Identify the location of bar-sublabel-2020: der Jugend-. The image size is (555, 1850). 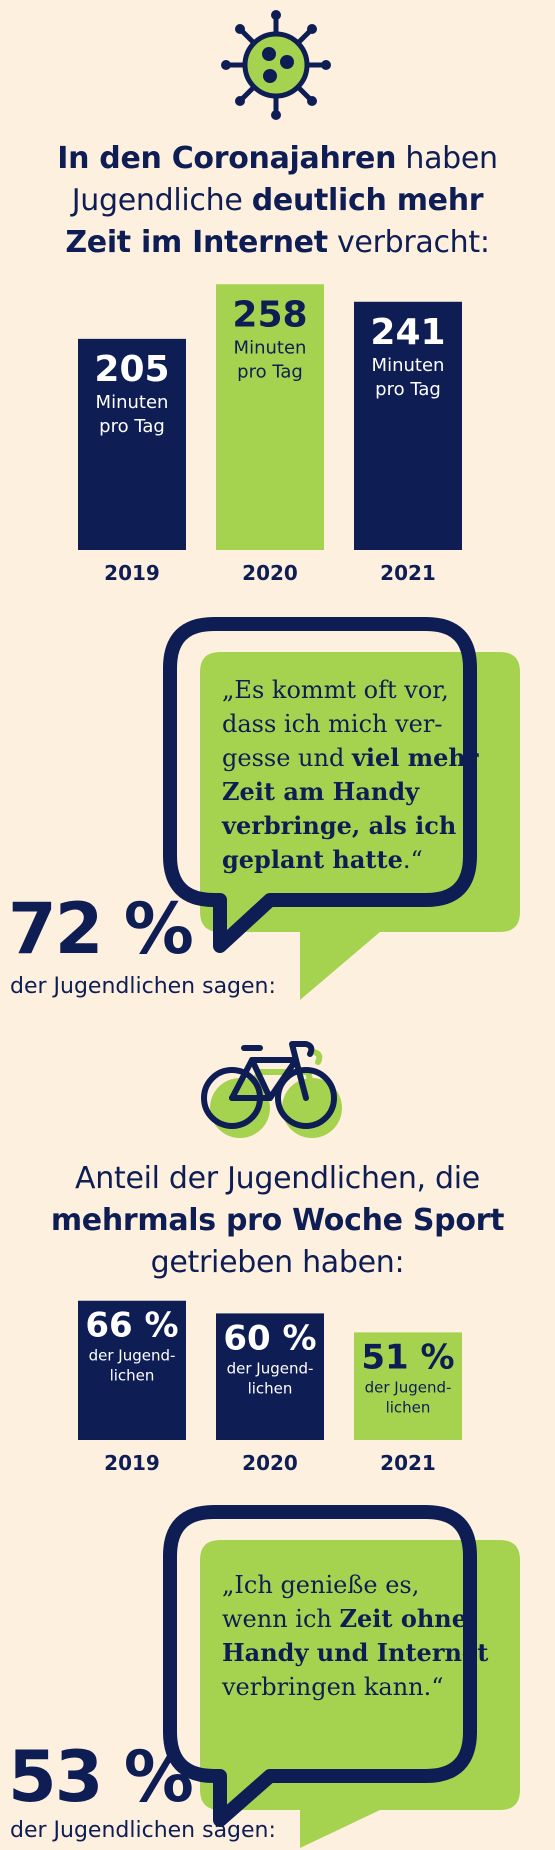
(270, 1368).